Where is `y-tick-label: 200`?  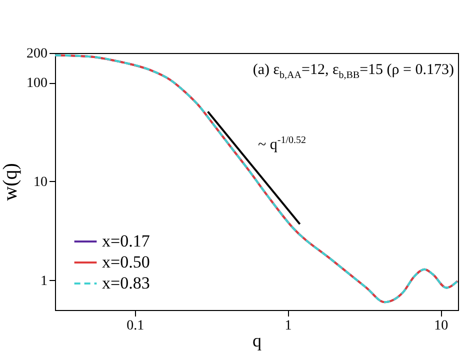 y-tick-label: 200 is located at coordinates (37, 54).